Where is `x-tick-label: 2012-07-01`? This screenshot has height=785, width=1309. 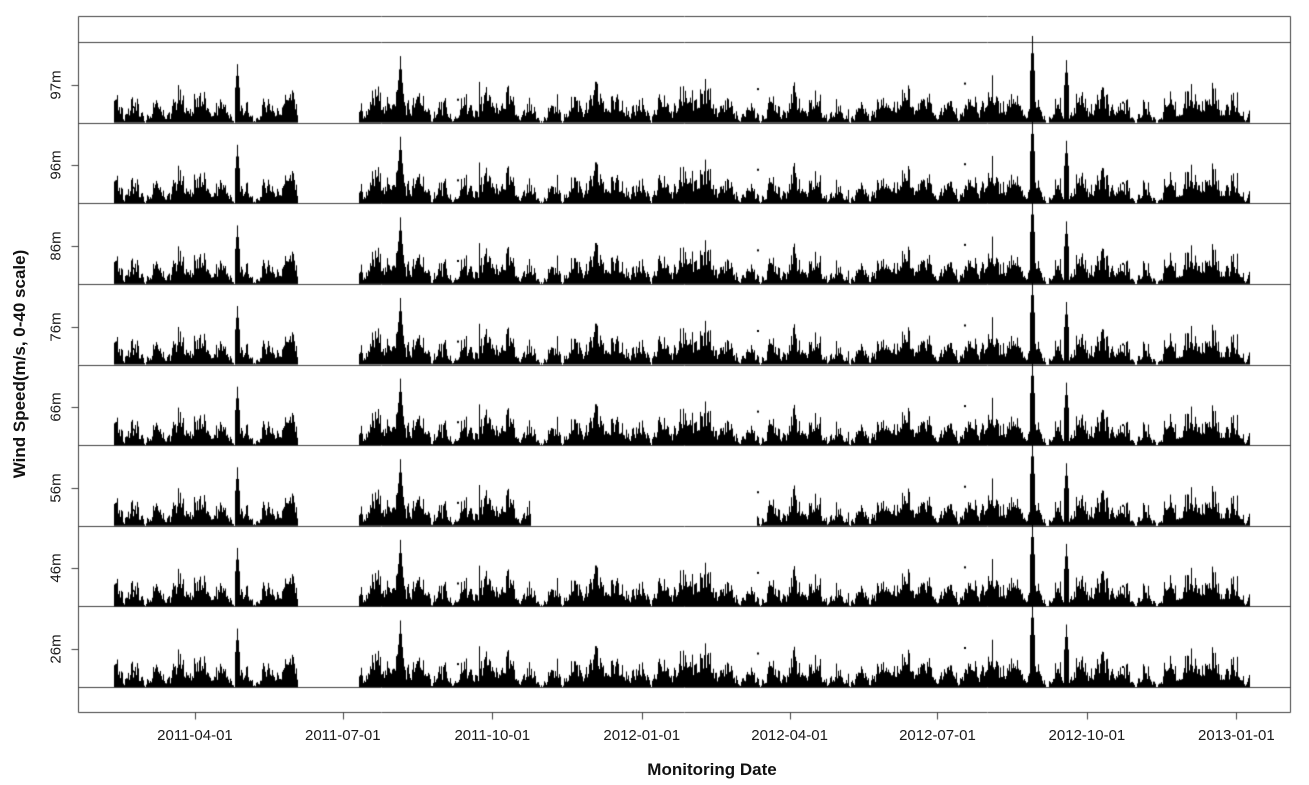 x-tick-label: 2012-07-01 is located at coordinates (937, 735).